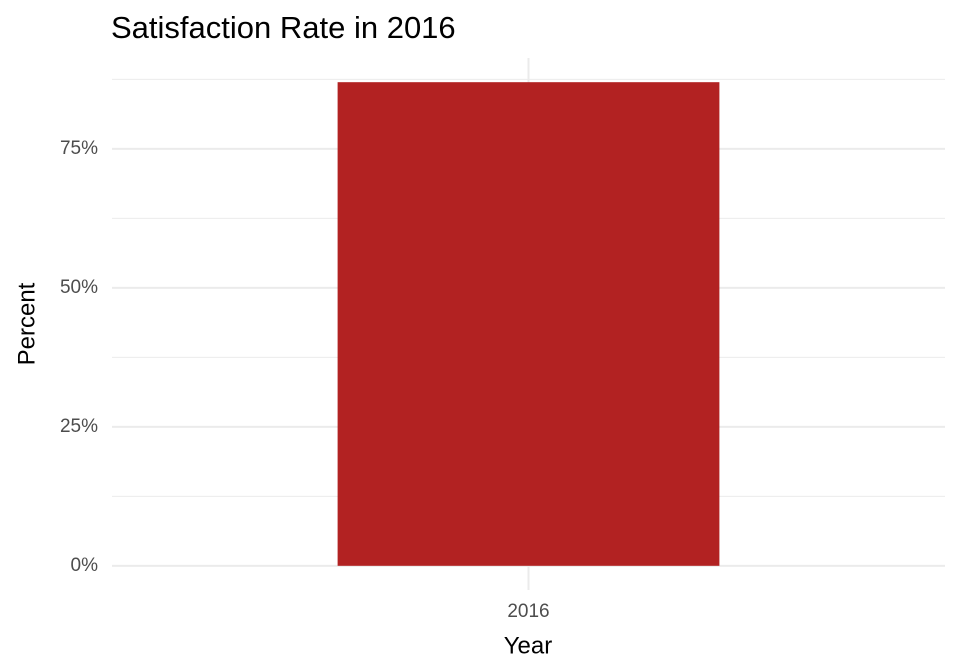 The image size is (960, 672). What do you see at coordinates (26, 323) in the screenshot?
I see `y-axis-title: Percent` at bounding box center [26, 323].